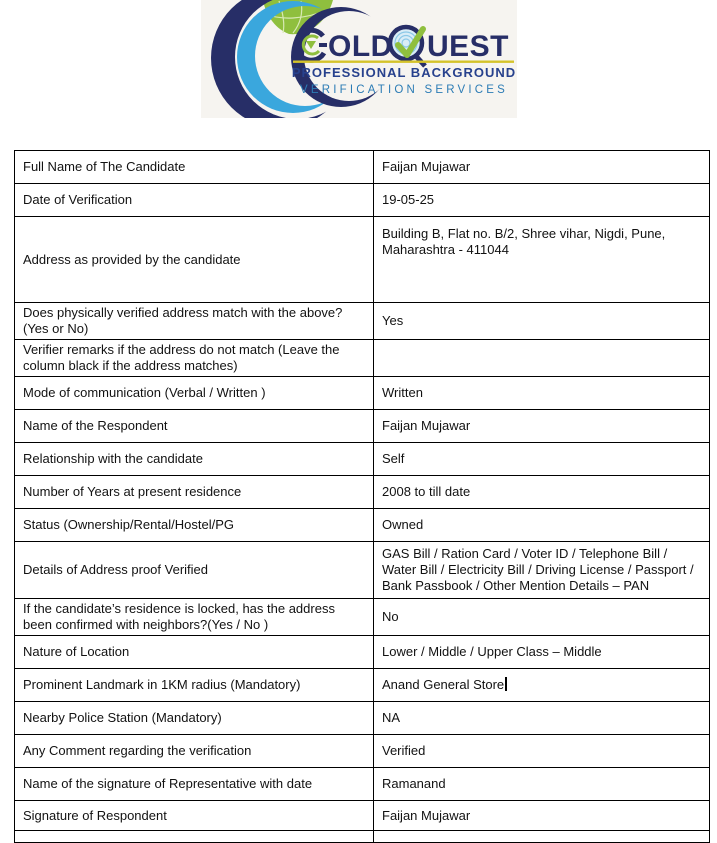  Describe the element at coordinates (541, 525) in the screenshot. I see `field-value: Owned` at that location.